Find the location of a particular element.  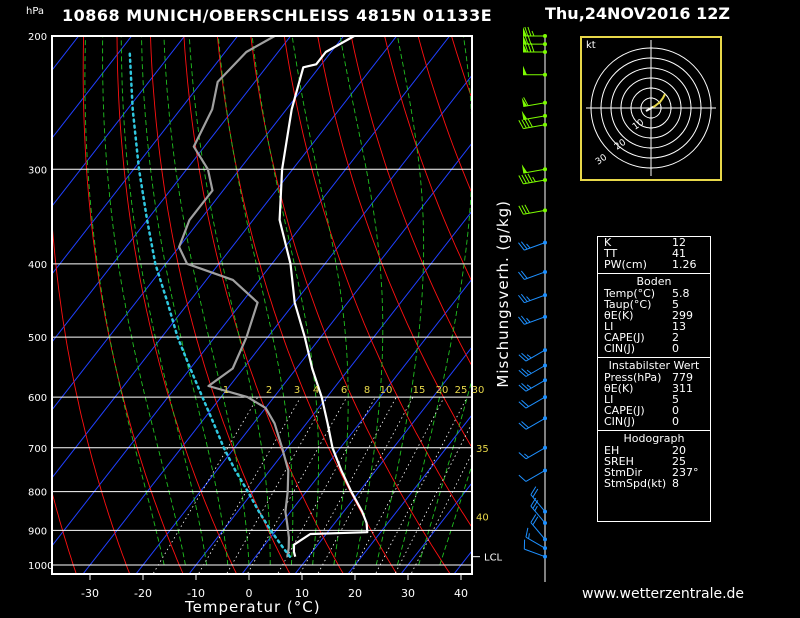

wind-barb-pennant is located at coordinates (524, 102).